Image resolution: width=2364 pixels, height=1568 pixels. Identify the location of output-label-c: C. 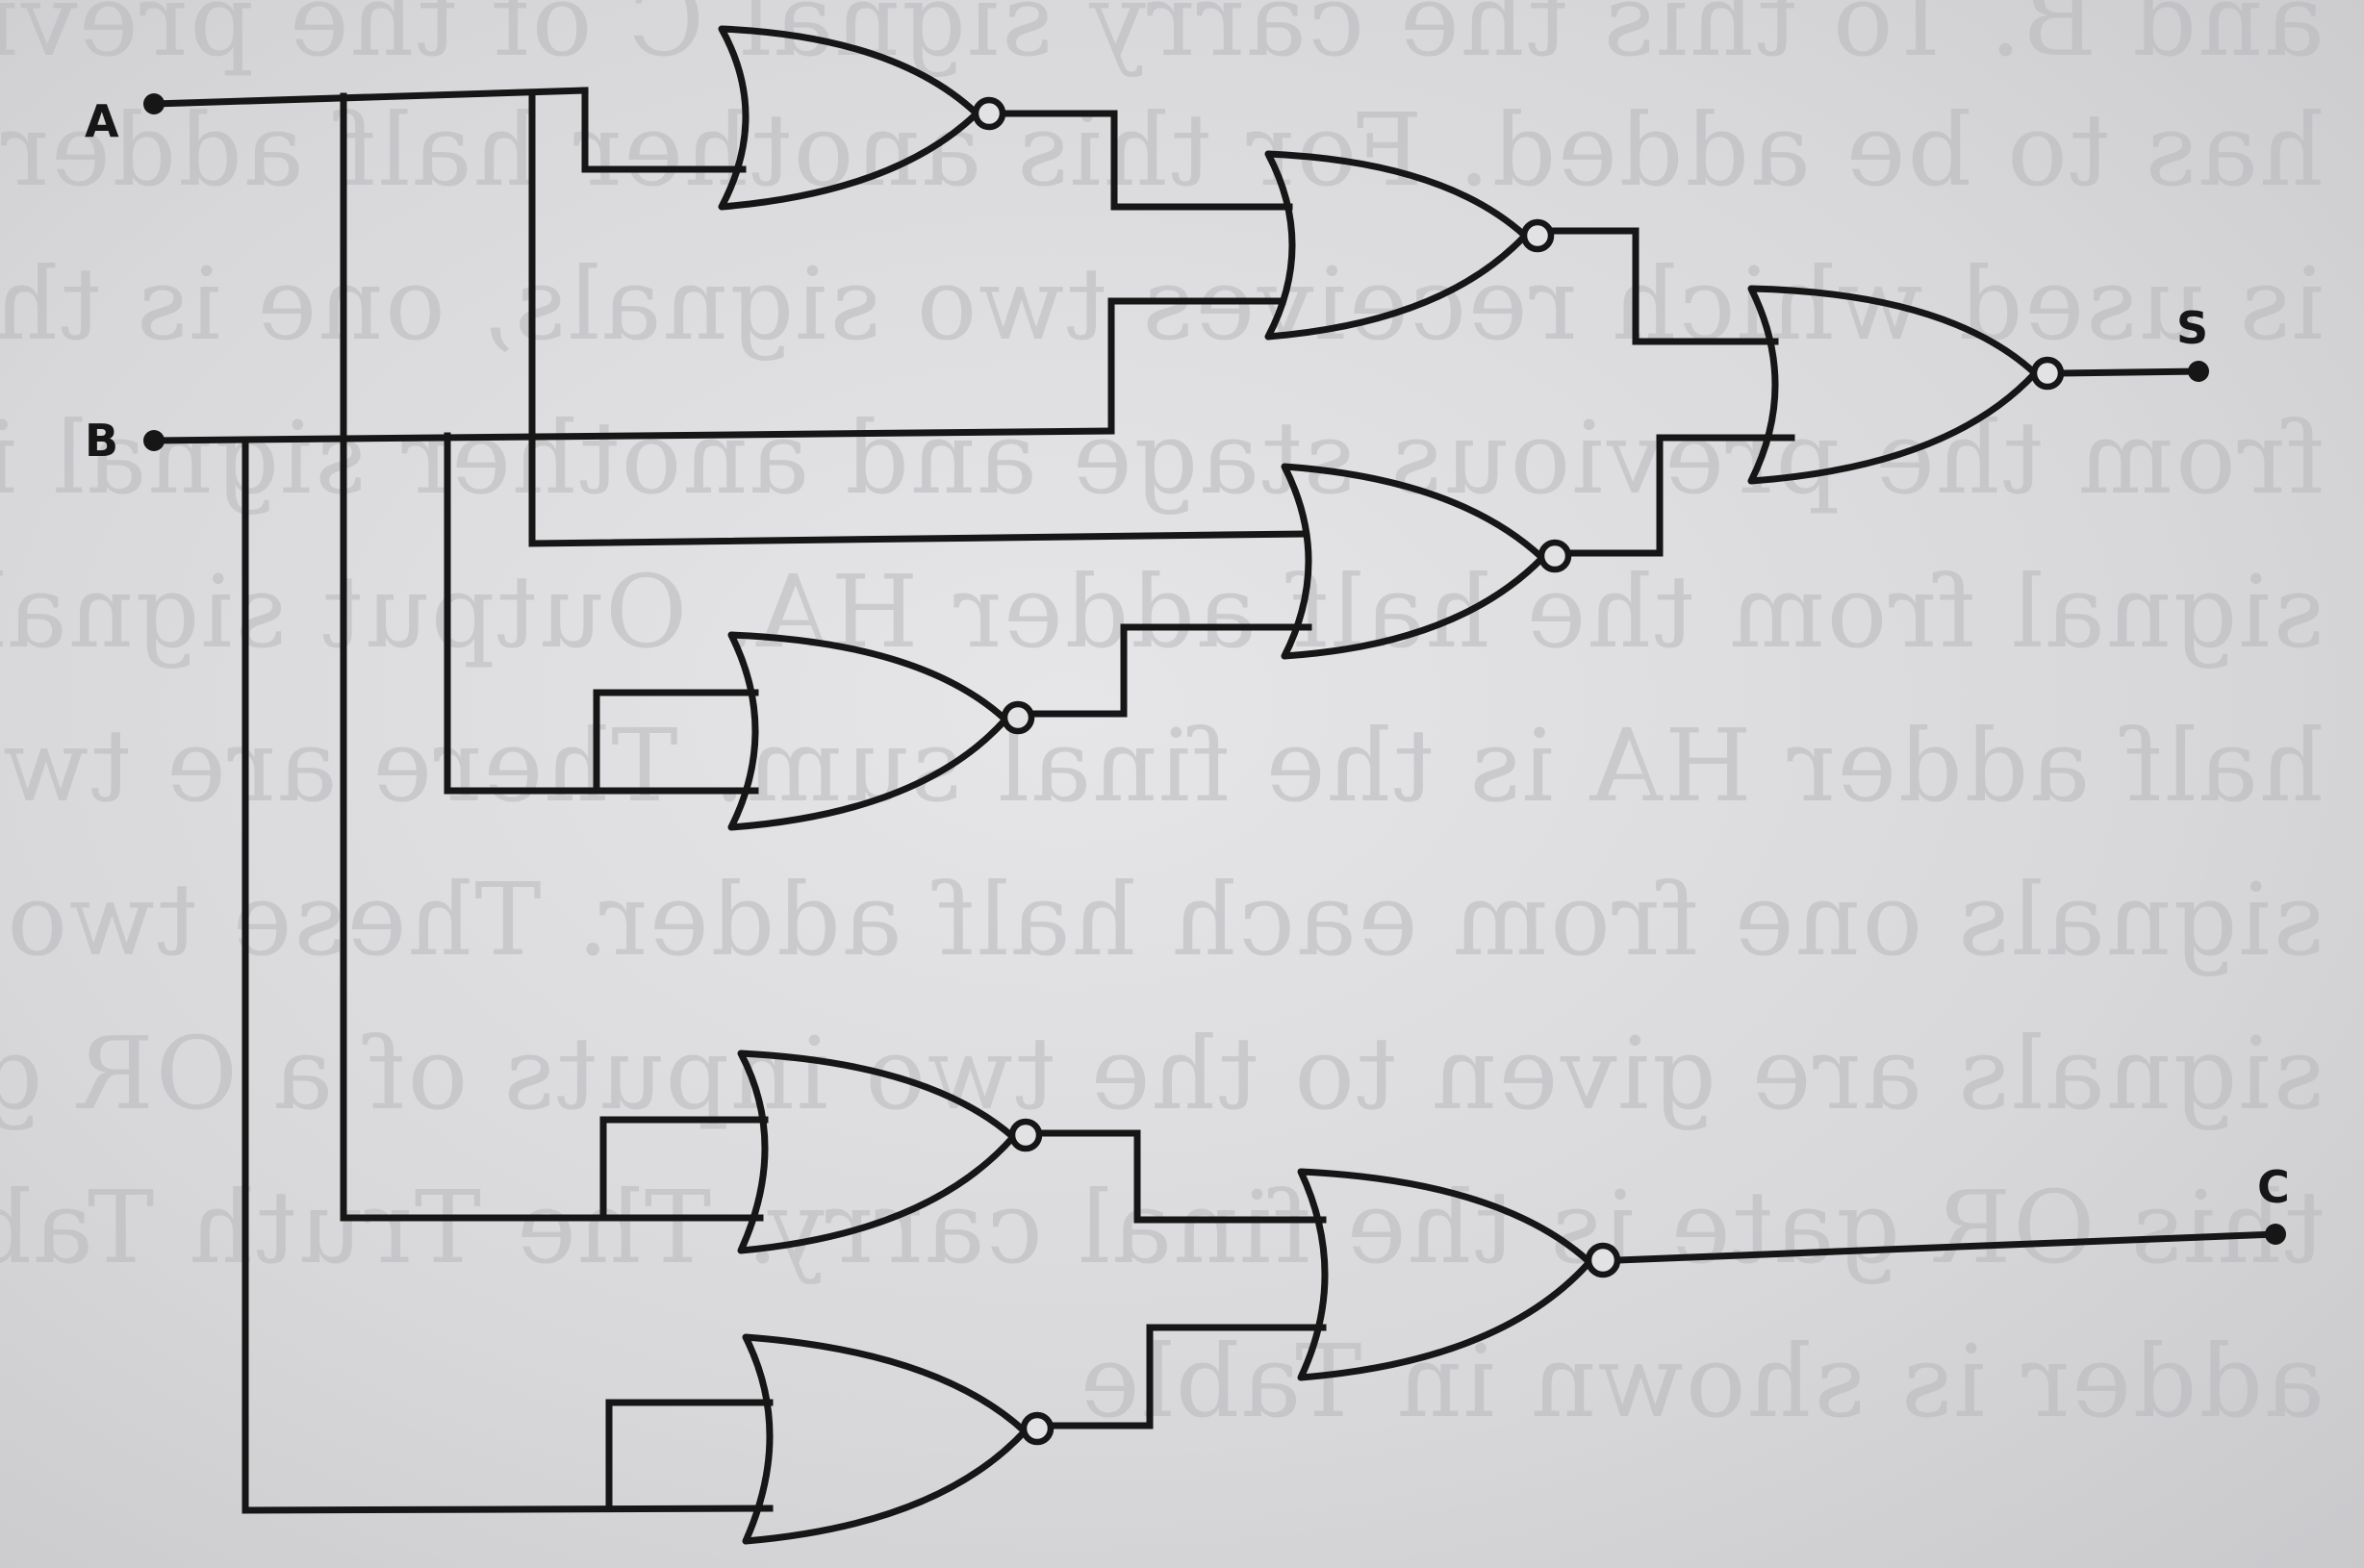
(2274, 1187).